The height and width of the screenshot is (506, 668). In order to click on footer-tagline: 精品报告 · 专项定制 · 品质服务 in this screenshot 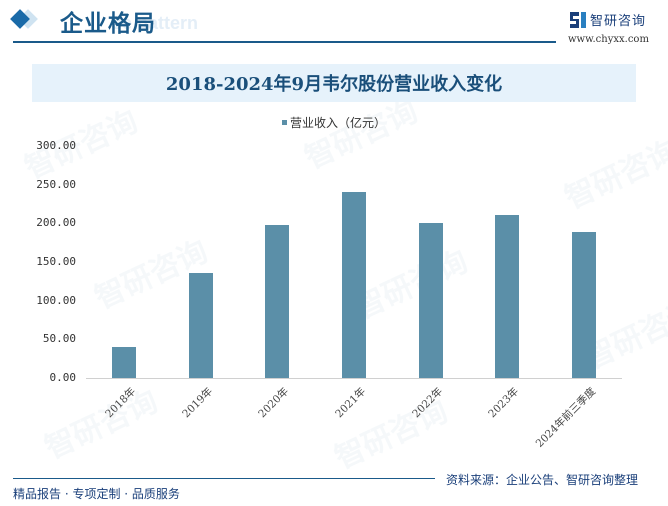, I will do `click(96, 494)`.